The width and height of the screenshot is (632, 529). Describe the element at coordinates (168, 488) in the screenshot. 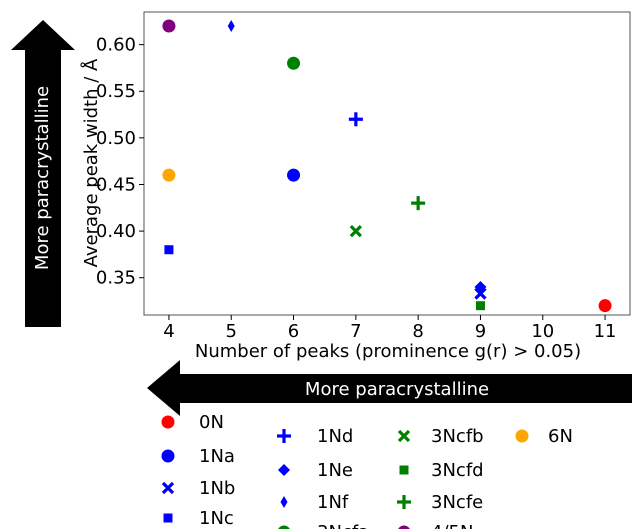

I see `legend-marker-1nb` at that location.